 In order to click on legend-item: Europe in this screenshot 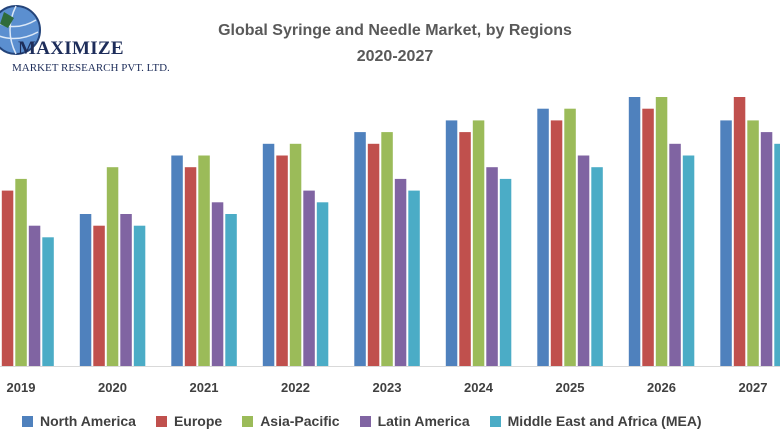, I will do `click(189, 421)`.